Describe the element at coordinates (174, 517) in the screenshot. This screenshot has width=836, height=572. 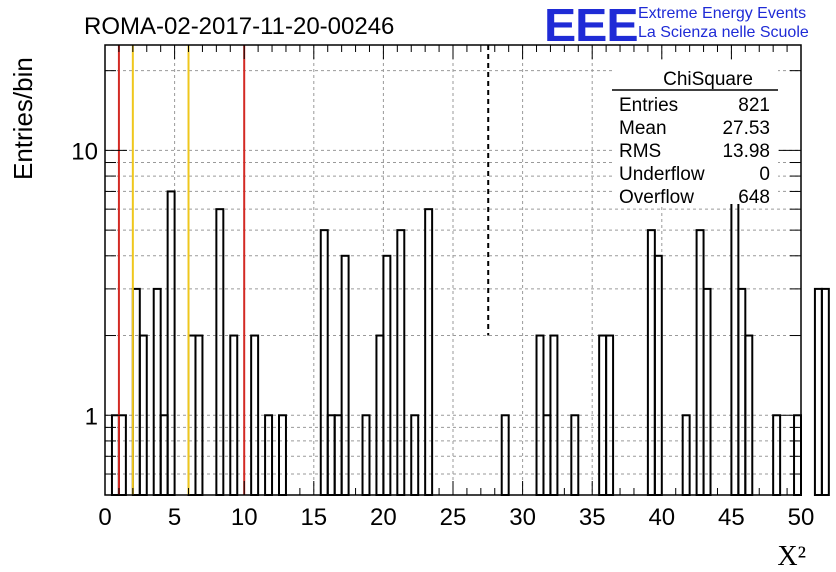
I see `x-tick-label: 5` at that location.